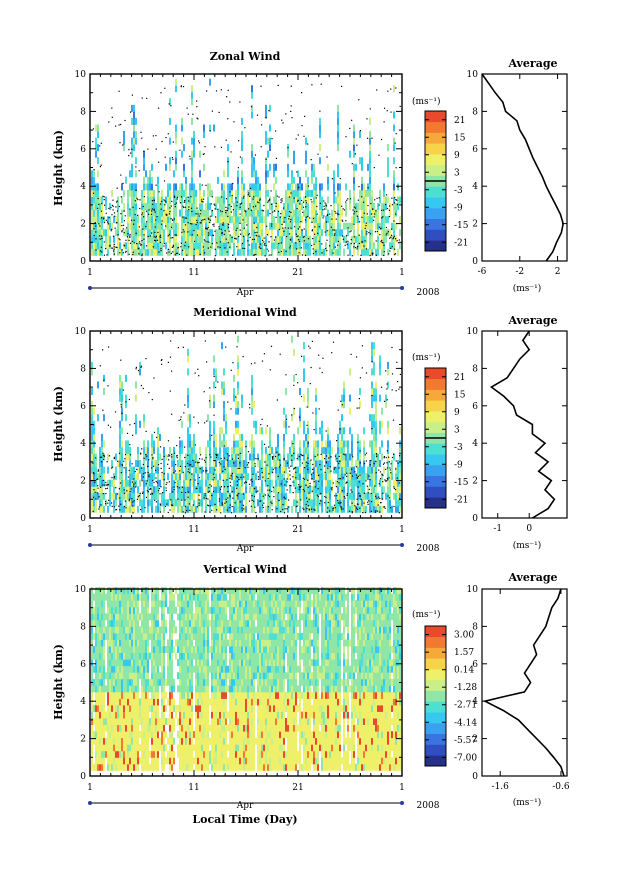 The width and height of the screenshot is (621, 880). What do you see at coordinates (426, 614) in the screenshot?
I see `colorbar-units-vertical: (ms⁻¹)` at bounding box center [426, 614].